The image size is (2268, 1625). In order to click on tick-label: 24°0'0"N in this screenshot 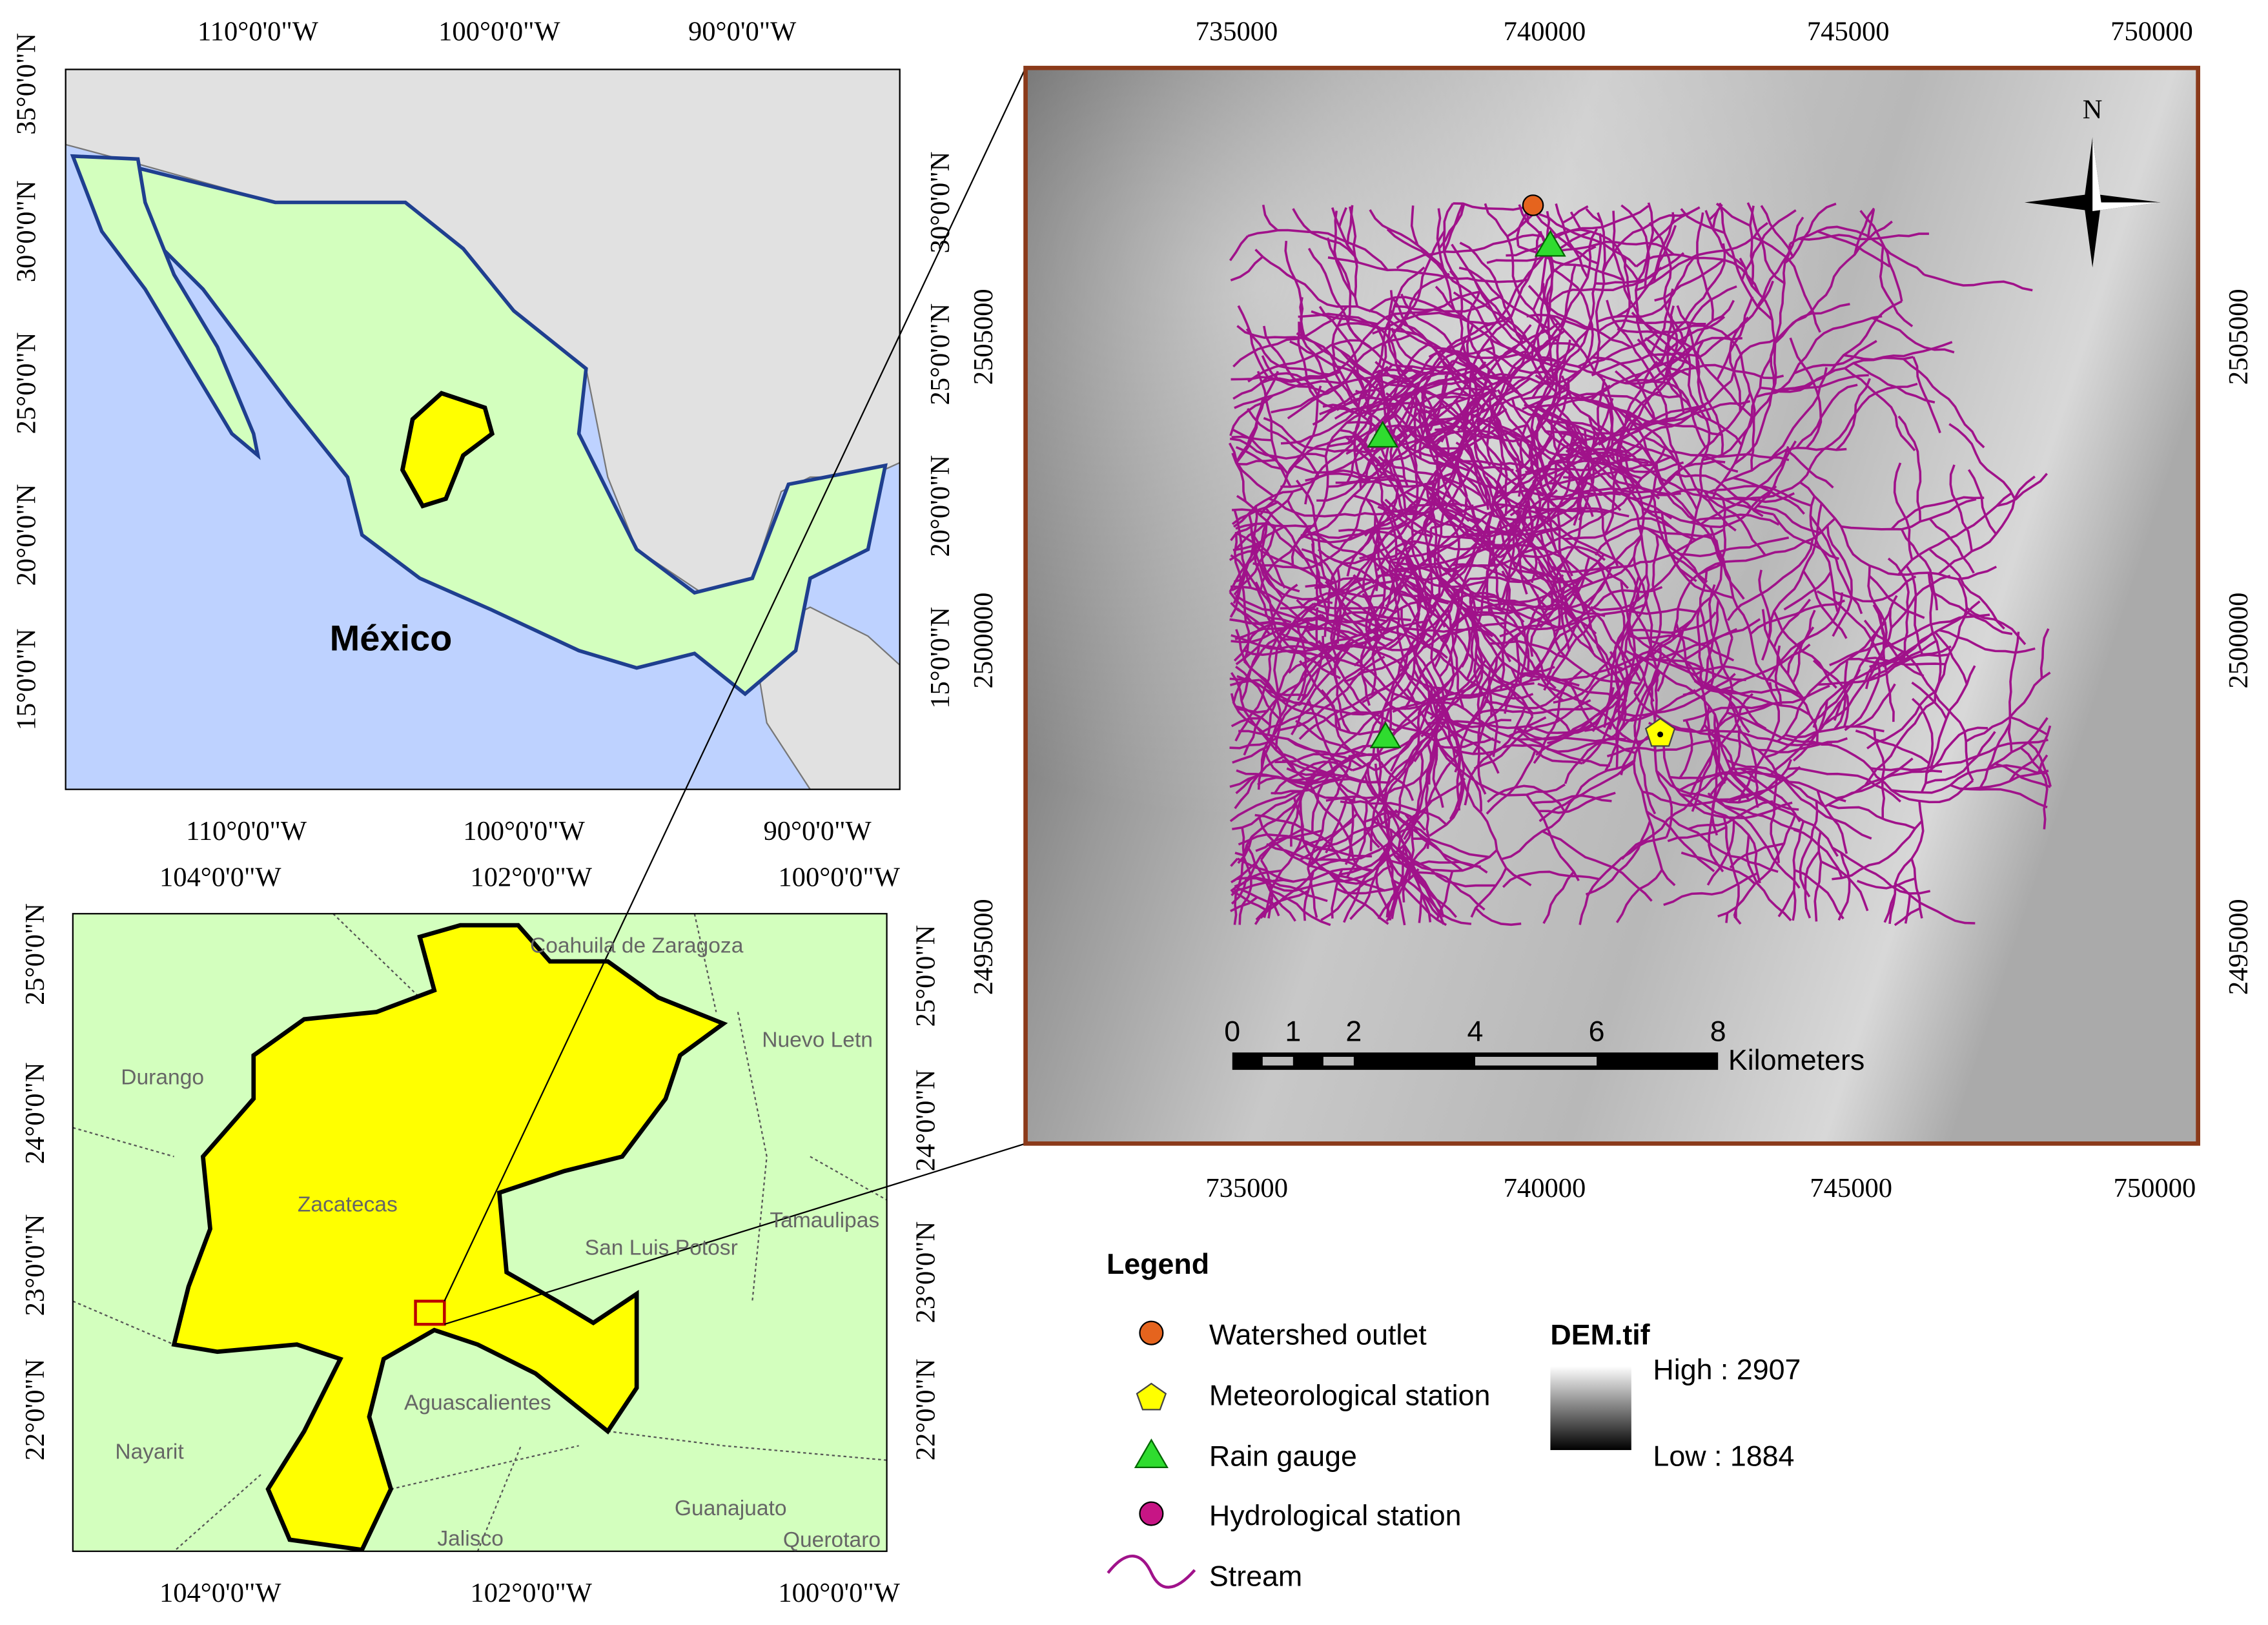, I will do `click(35, 1113)`.